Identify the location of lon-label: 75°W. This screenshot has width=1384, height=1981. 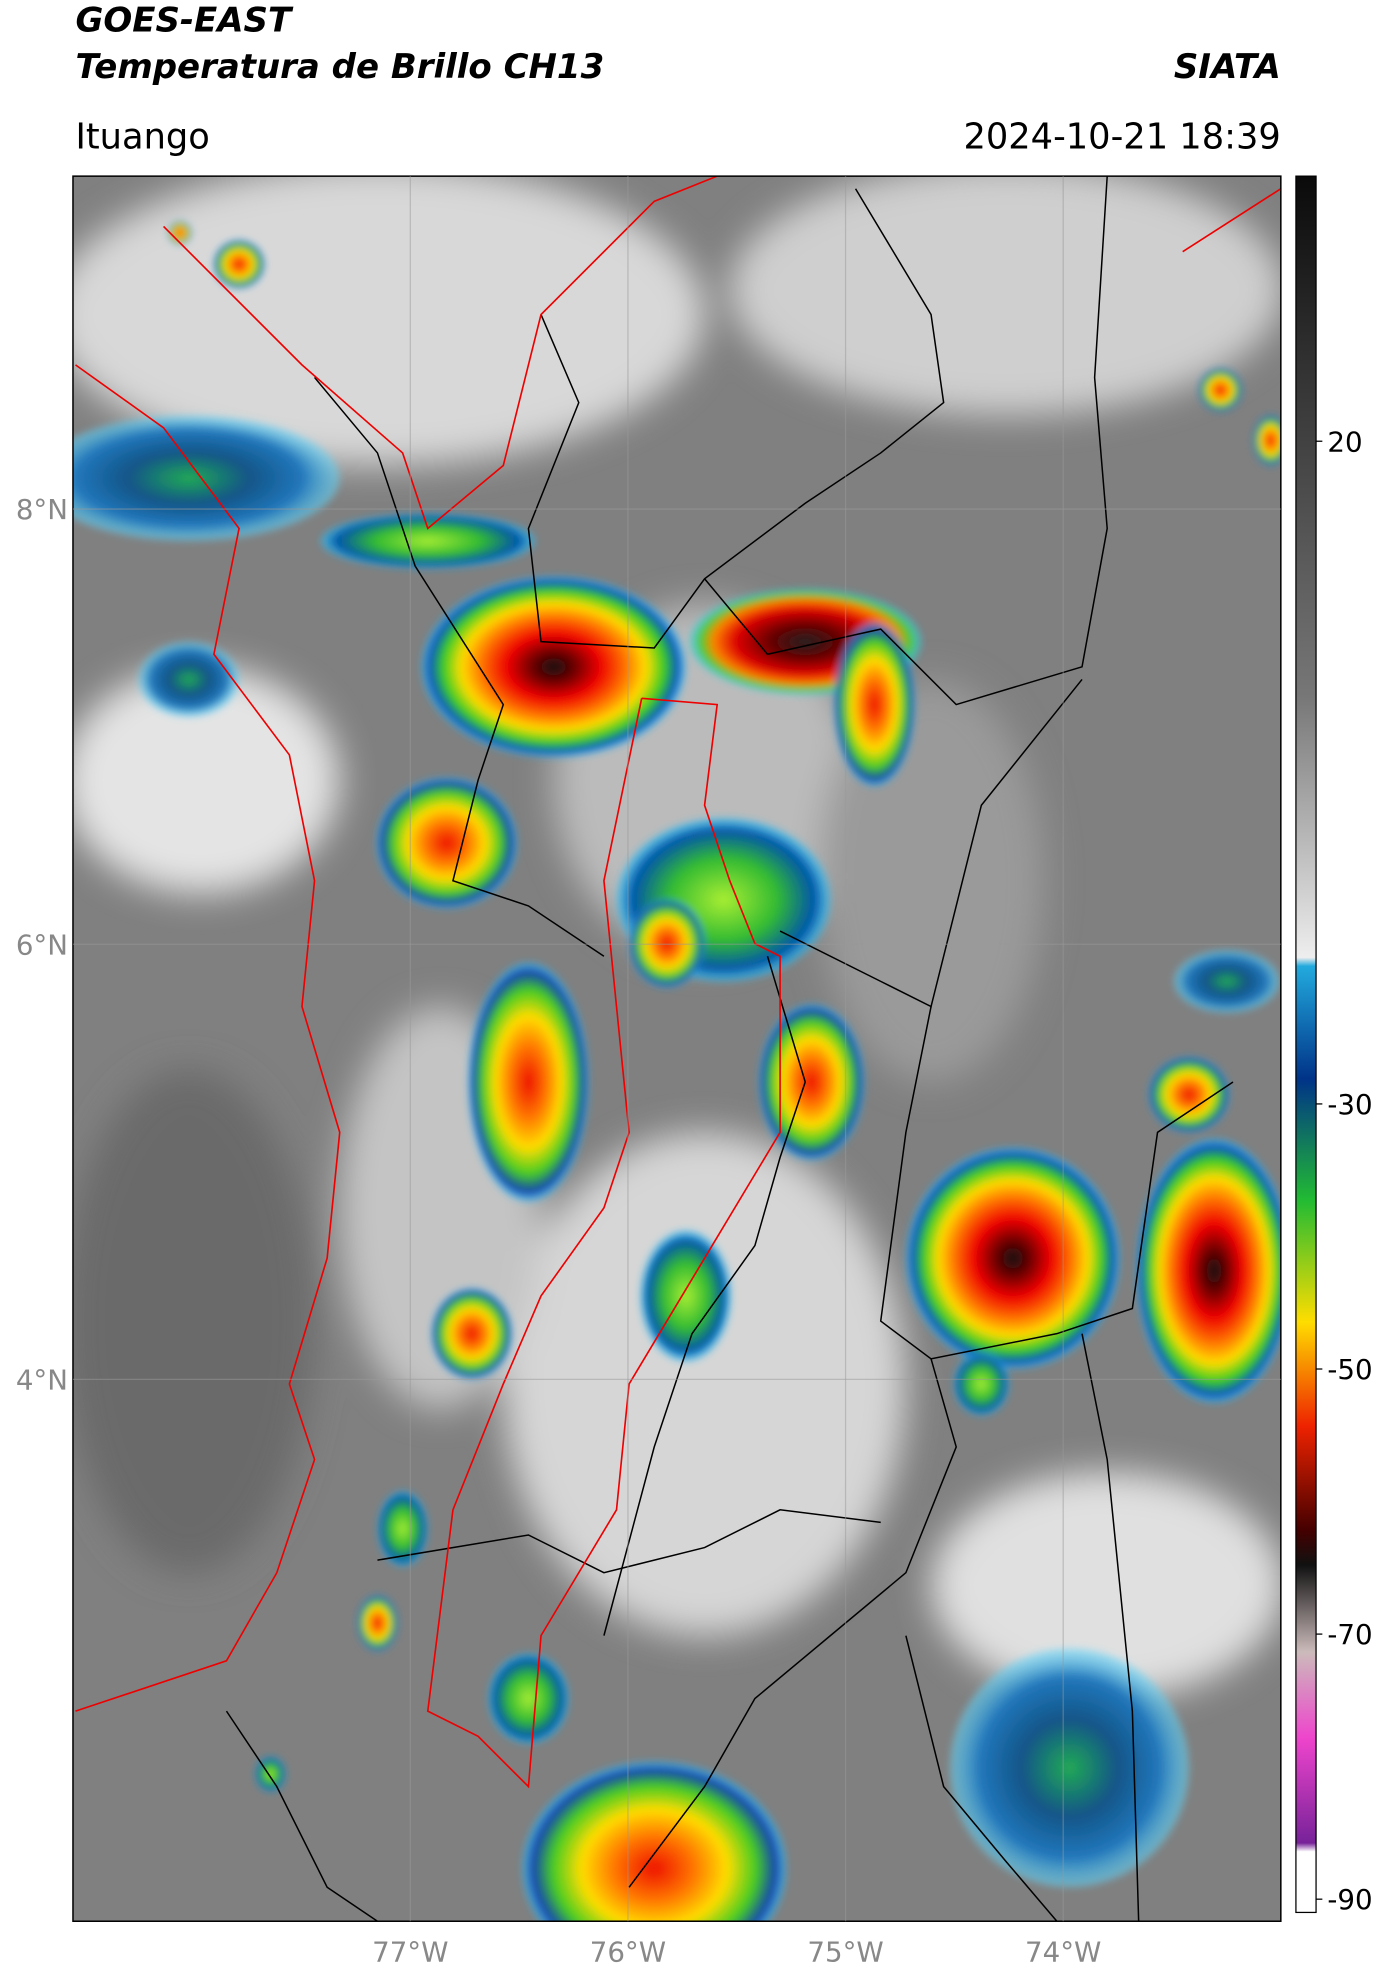
(845, 1951).